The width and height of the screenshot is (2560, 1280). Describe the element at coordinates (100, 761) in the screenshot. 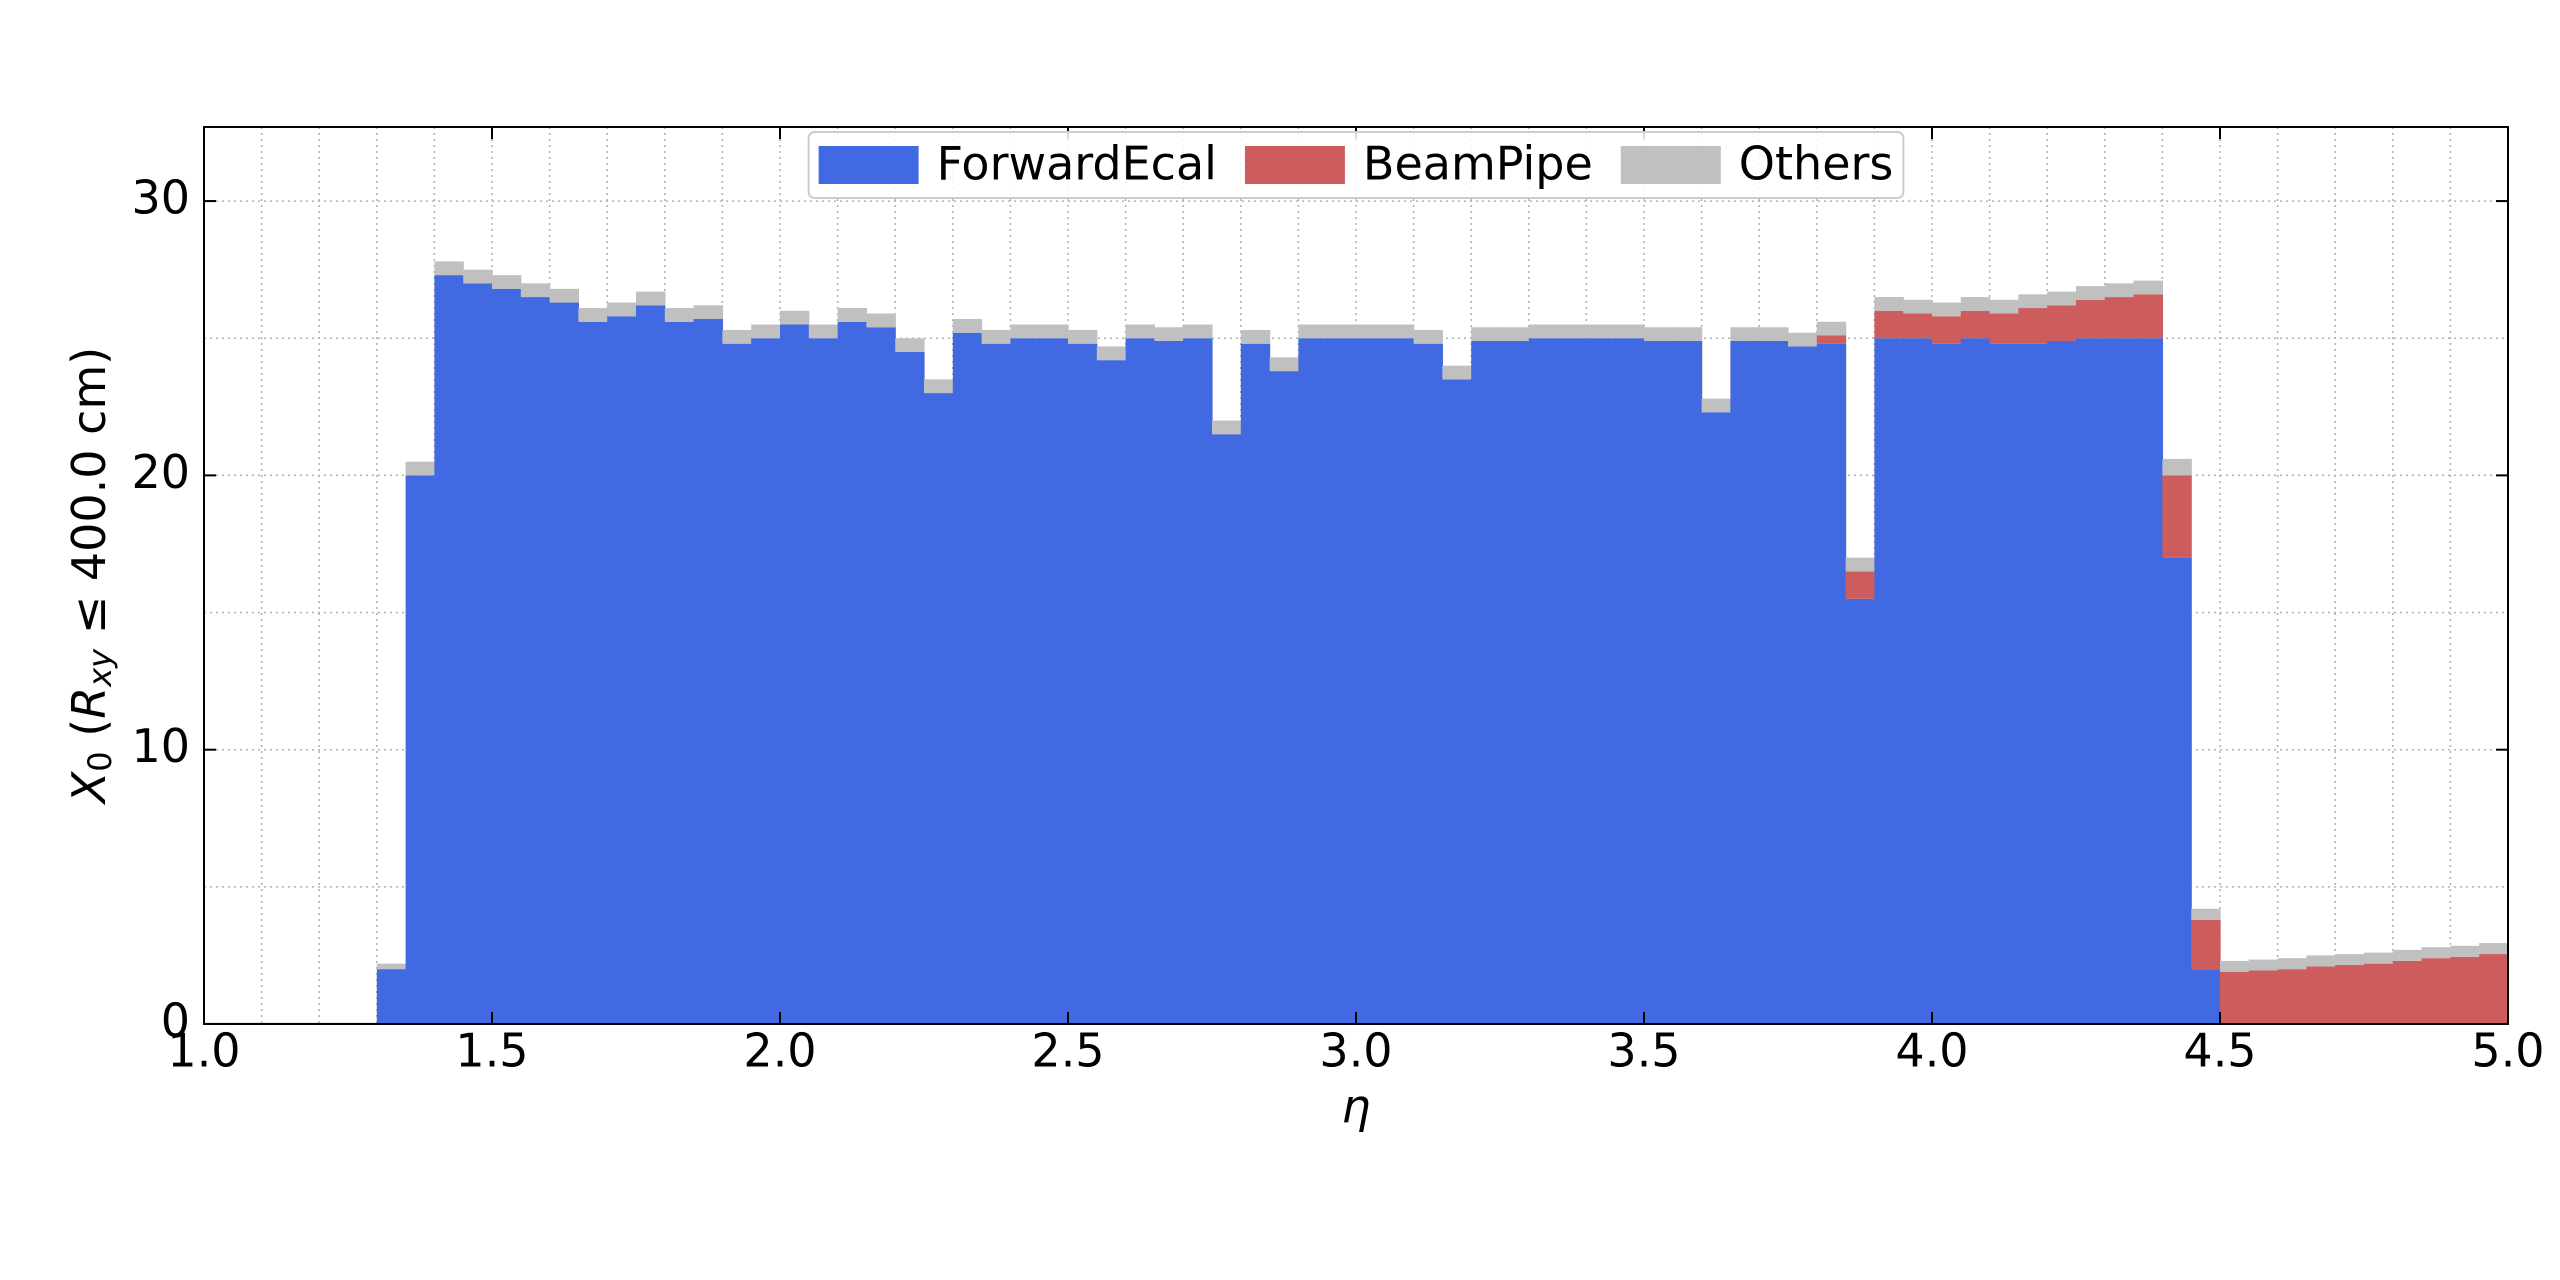

I see `y-label-part: 0` at that location.